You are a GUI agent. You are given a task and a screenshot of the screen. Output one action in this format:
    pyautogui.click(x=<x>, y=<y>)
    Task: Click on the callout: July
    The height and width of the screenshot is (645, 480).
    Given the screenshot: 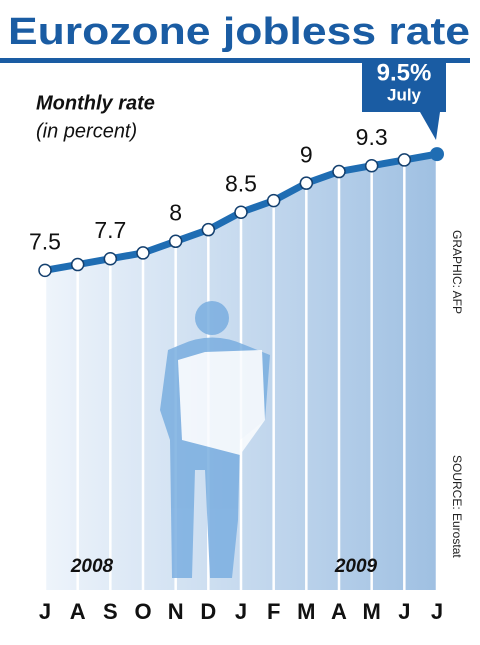 What is the action you would take?
    pyautogui.click(x=404, y=100)
    